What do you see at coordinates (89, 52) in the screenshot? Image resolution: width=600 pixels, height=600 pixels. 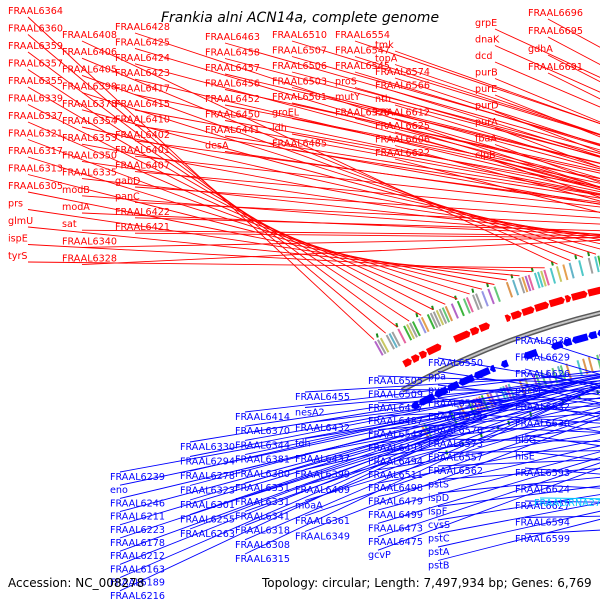 I see `forward-gene-label: FRAAL6406` at bounding box center [89, 52].